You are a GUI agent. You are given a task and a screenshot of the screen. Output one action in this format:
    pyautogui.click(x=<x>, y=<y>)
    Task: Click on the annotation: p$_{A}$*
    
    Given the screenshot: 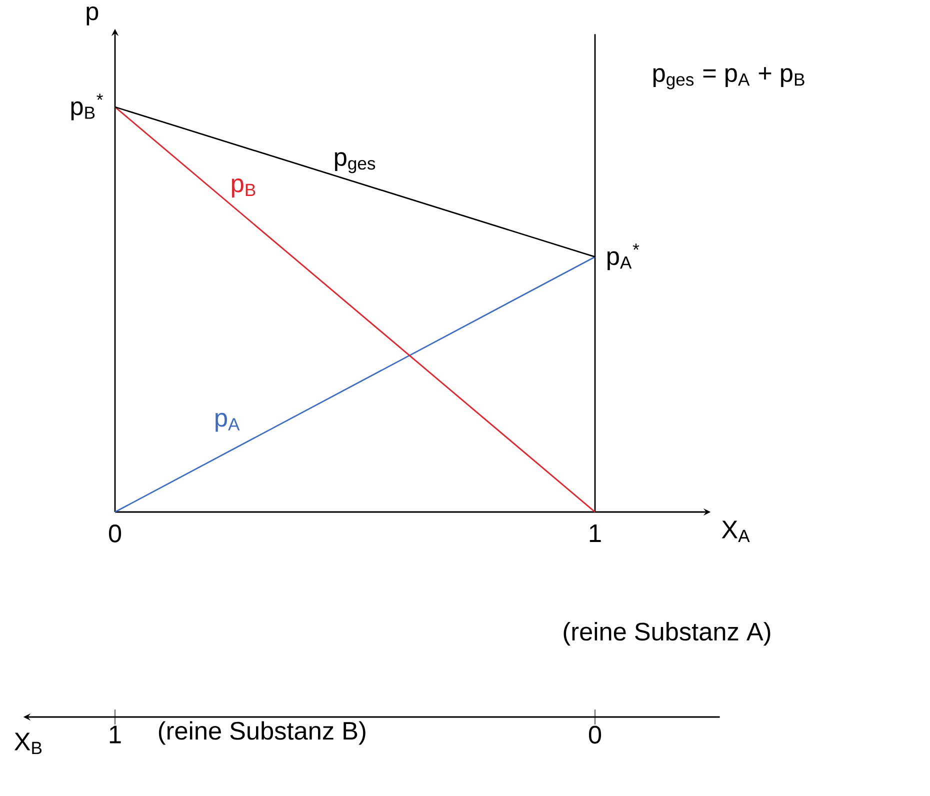 What is the action you would take?
    pyautogui.click(x=624, y=257)
    